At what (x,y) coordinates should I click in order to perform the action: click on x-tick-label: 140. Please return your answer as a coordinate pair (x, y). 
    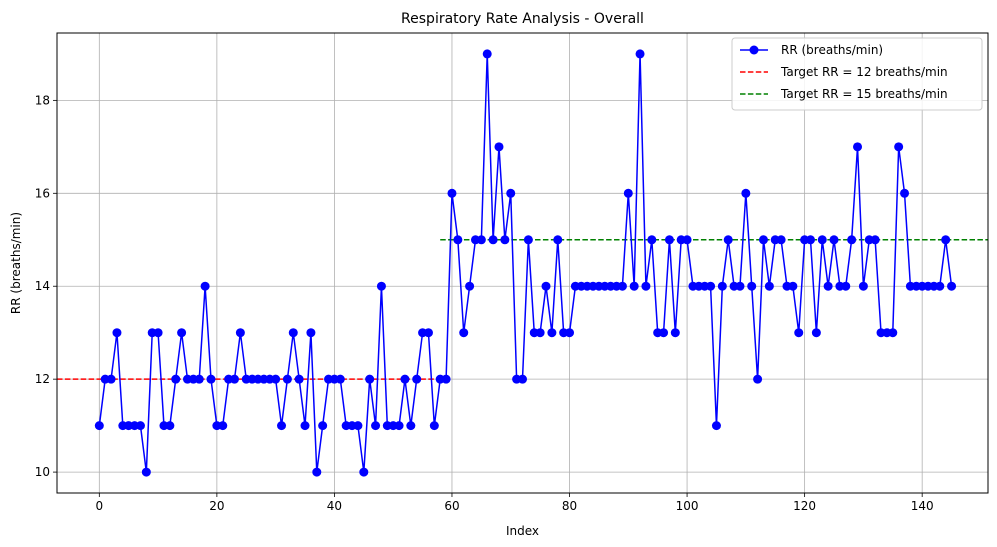
    Looking at the image, I should click on (922, 506).